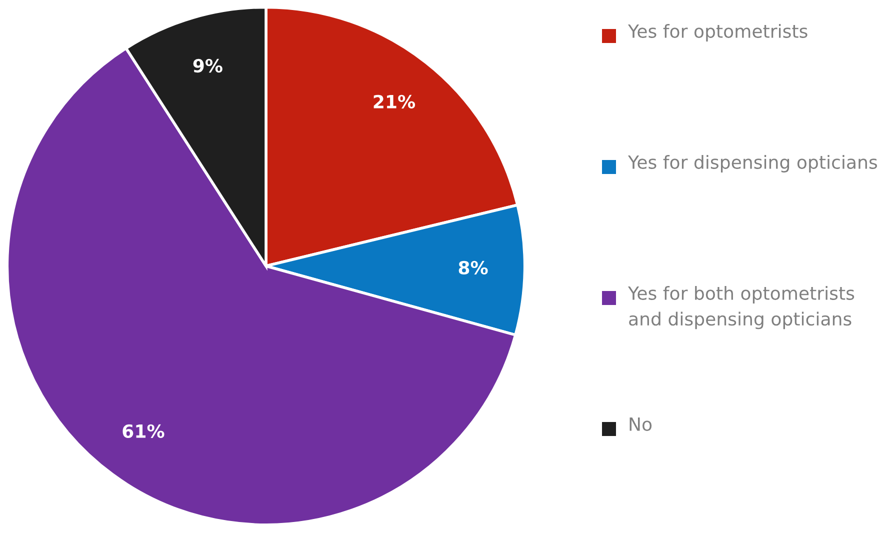 The image size is (896, 535). What do you see at coordinates (741, 308) in the screenshot?
I see `legend-label: Yes for both optometrists and dispensing opticians` at bounding box center [741, 308].